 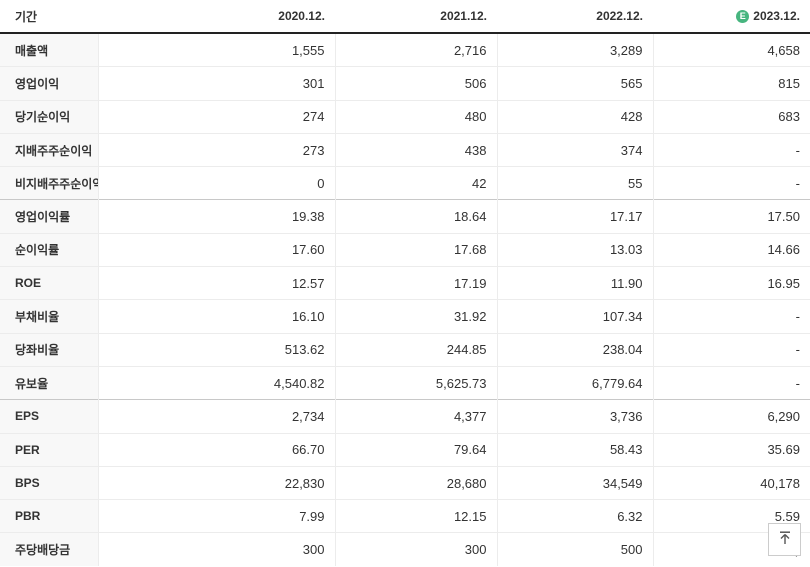 What do you see at coordinates (415, 216) in the screenshot?
I see `cell: 18.64` at bounding box center [415, 216].